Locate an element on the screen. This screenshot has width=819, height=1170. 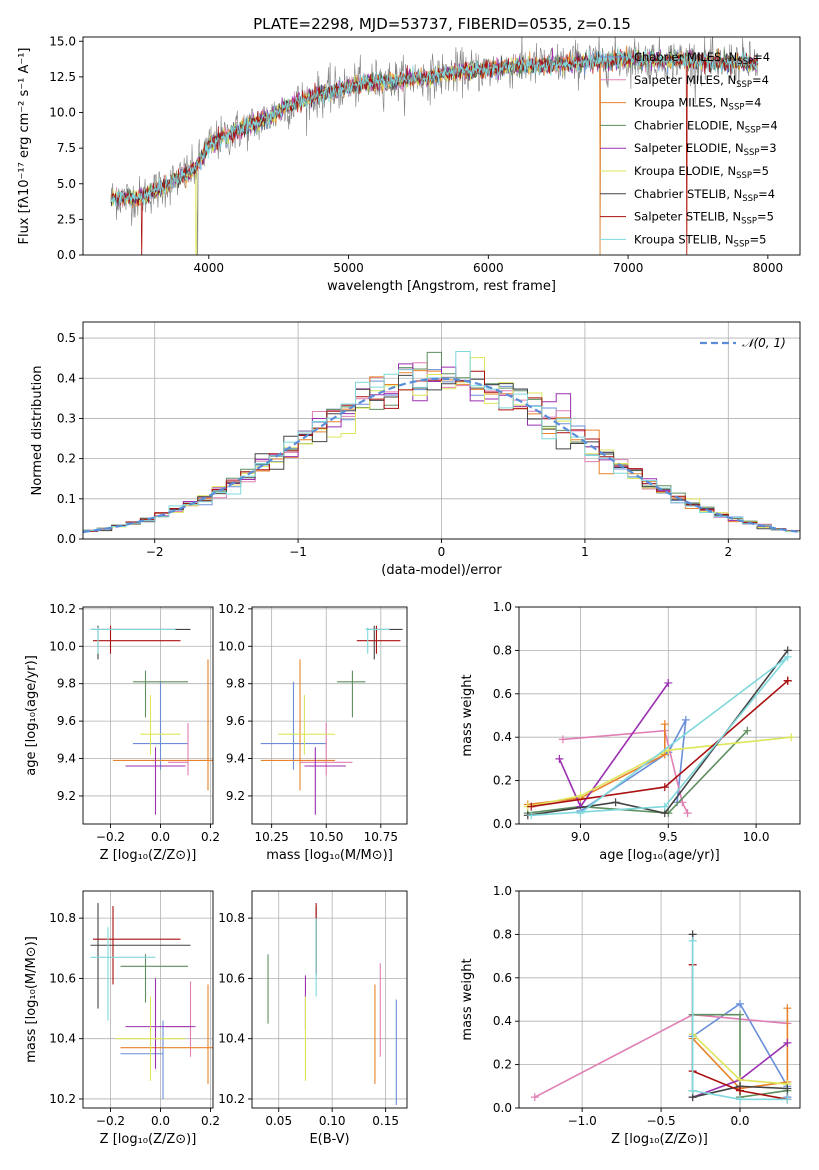
y-axis-label: mass [log₁₀(M/M⊙)] is located at coordinates (31, 999).